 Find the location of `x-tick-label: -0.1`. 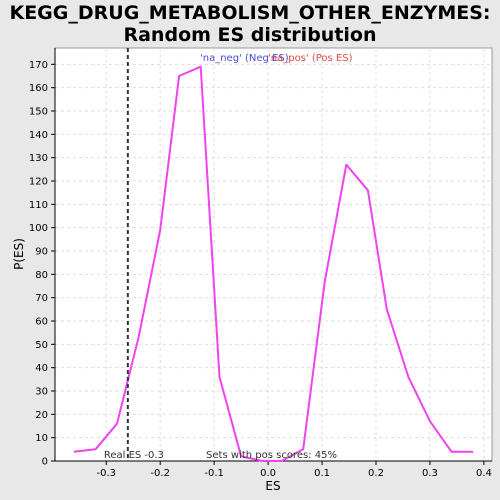

x-tick-label: -0.1 is located at coordinates (214, 473).